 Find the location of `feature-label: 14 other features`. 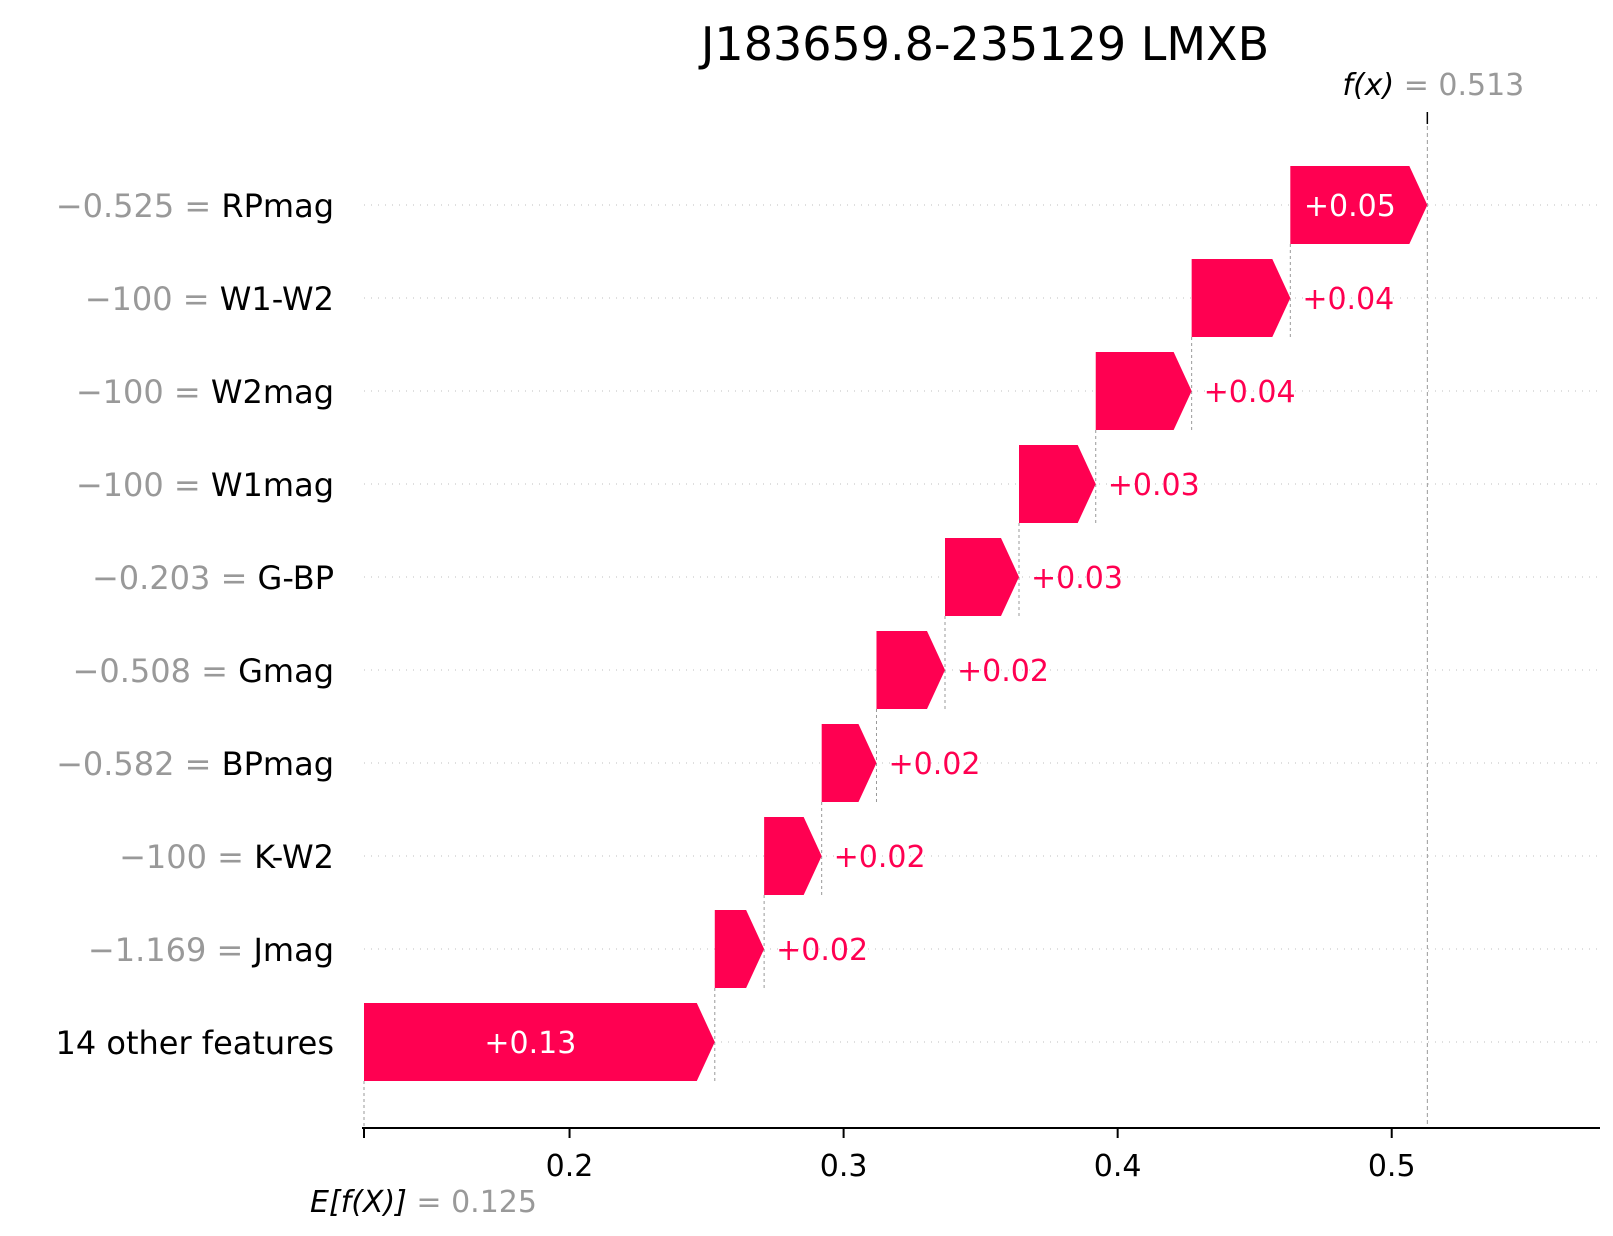

feature-label: 14 other features is located at coordinates (194, 1043).